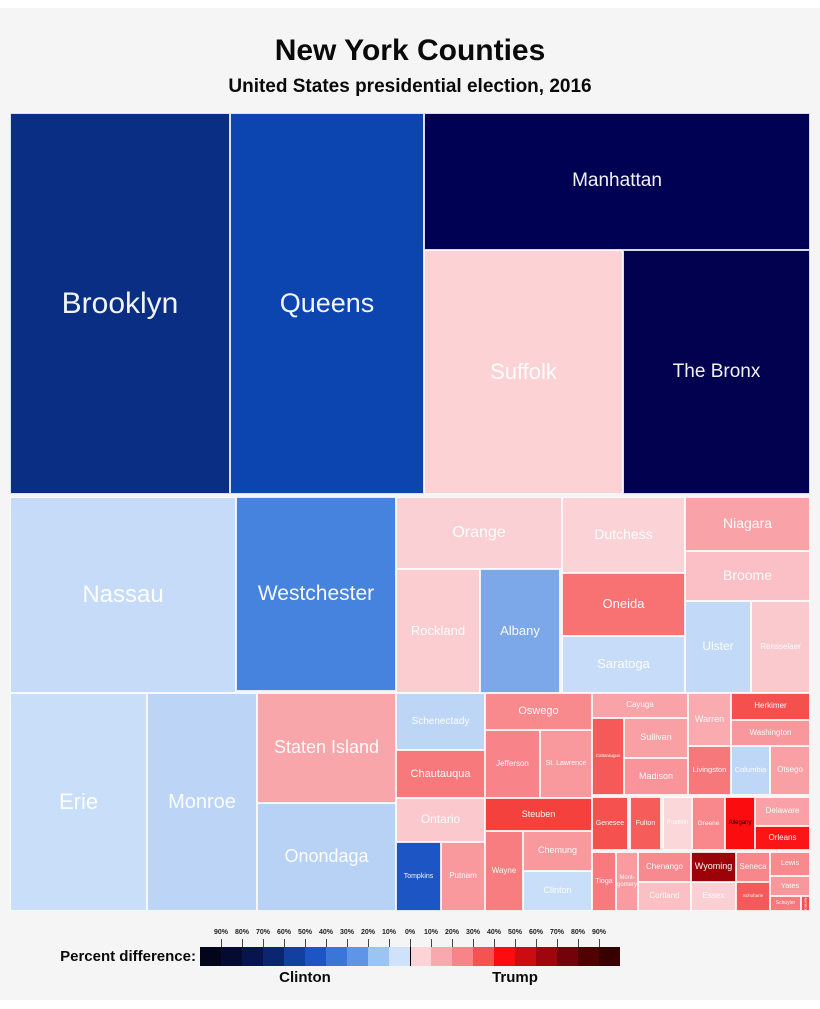  Describe the element at coordinates (770, 733) in the screenshot. I see `treemap-cell-washington: Washington` at that location.